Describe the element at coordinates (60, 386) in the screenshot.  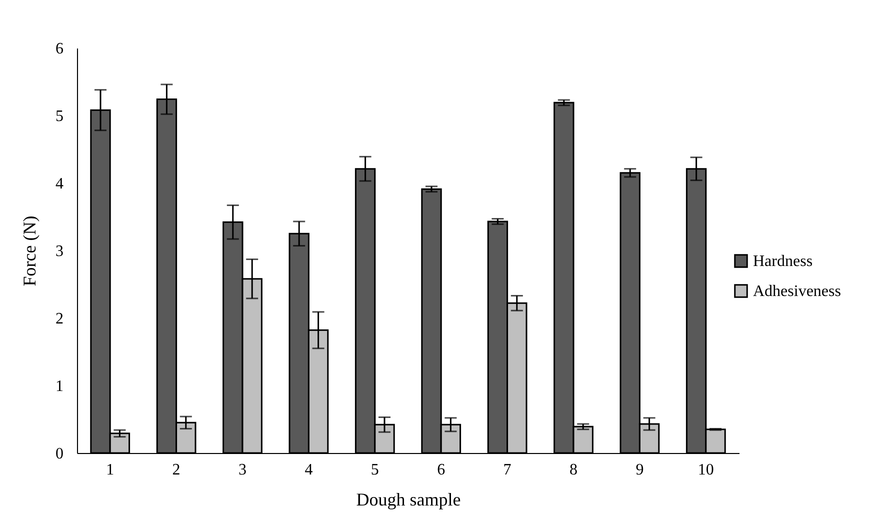
I see `y-tick-label: 1` at that location.